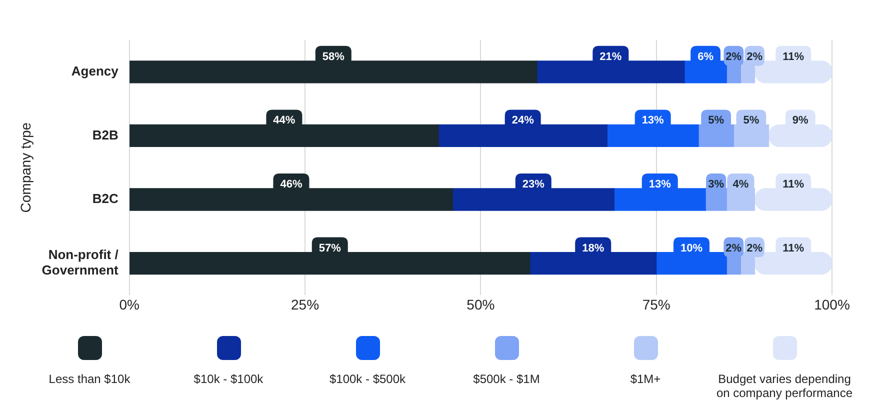 This screenshot has width=872, height=418. What do you see at coordinates (105, 198) in the screenshot?
I see `y-tick-label: B2C` at bounding box center [105, 198].